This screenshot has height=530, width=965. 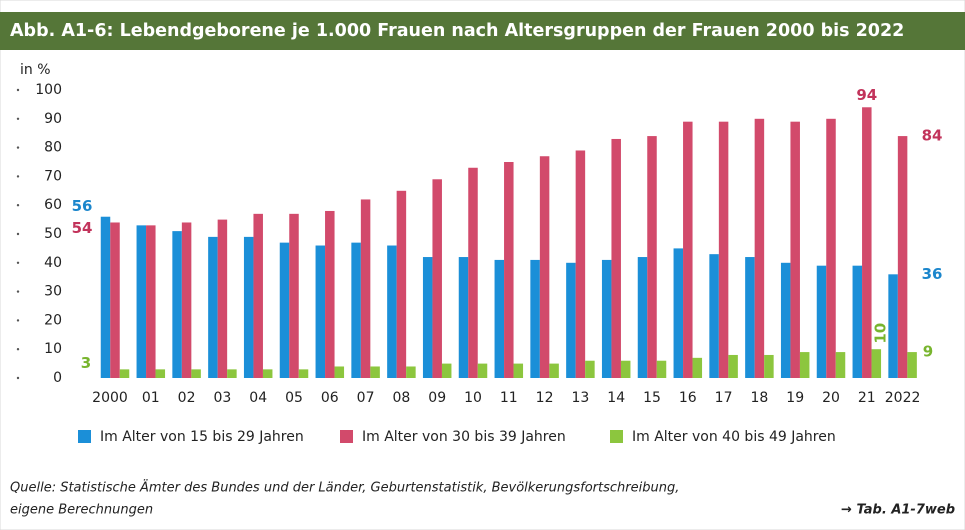 I want to click on x-tick-label: 01, so click(x=151, y=398).